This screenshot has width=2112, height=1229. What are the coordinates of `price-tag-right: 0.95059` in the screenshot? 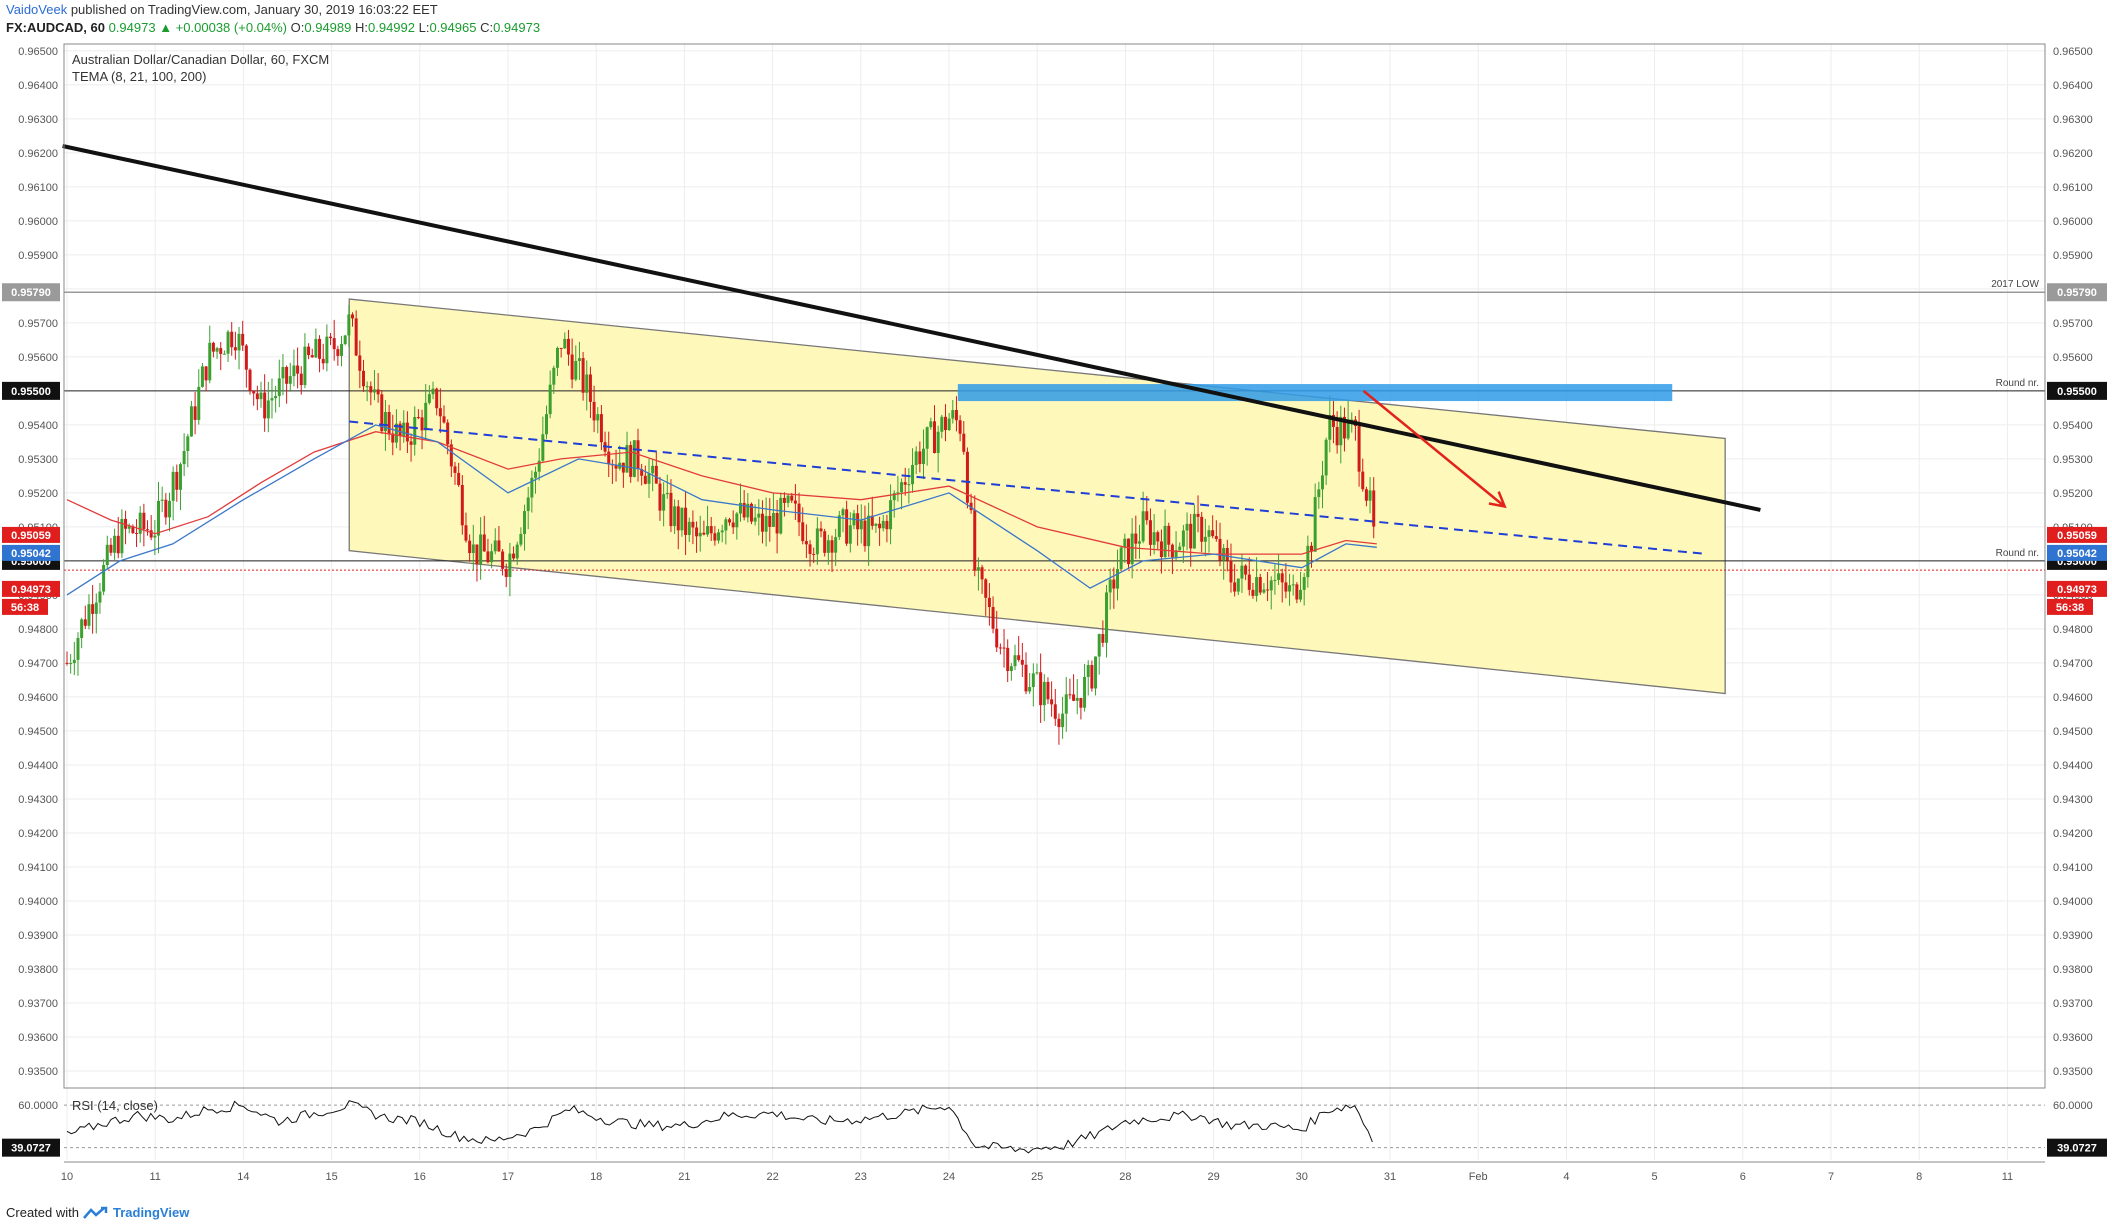 It's located at (2077, 536).